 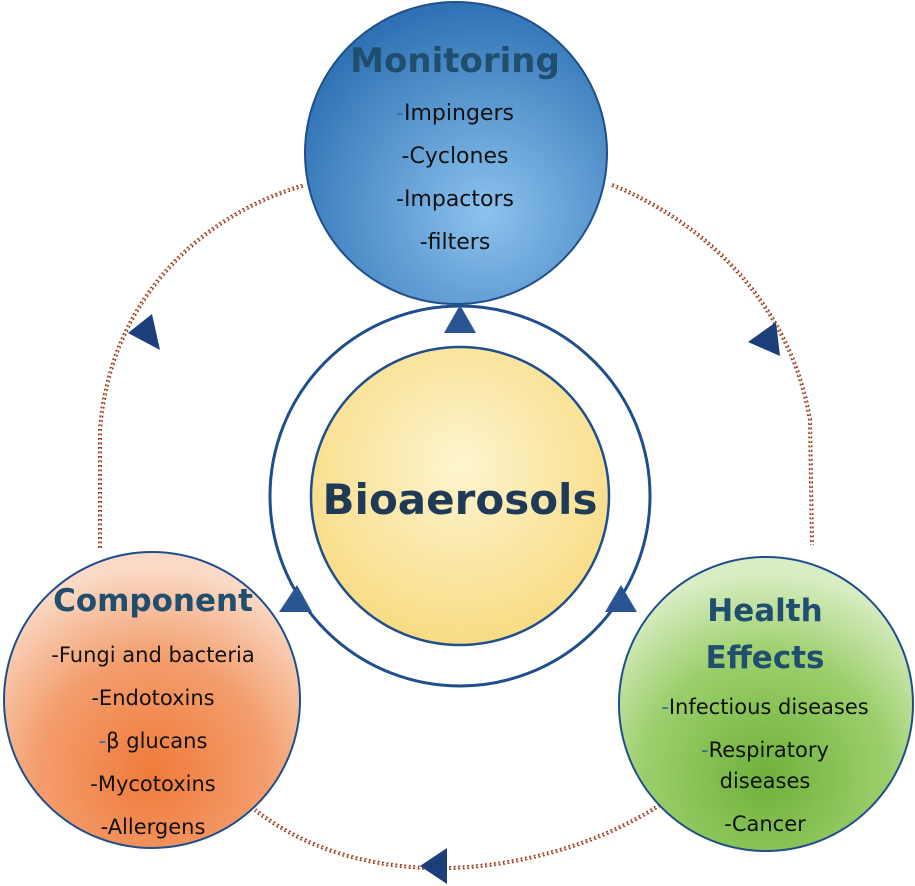 I want to click on center-circle, so click(x=460, y=496).